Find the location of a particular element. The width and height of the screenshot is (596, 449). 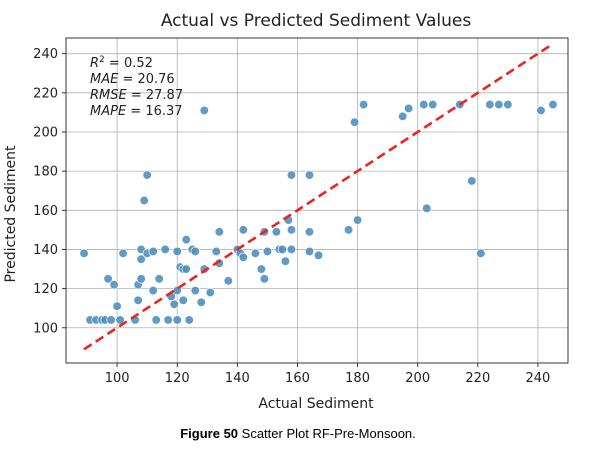

y-tick-label: 120 is located at coordinates (45, 289).